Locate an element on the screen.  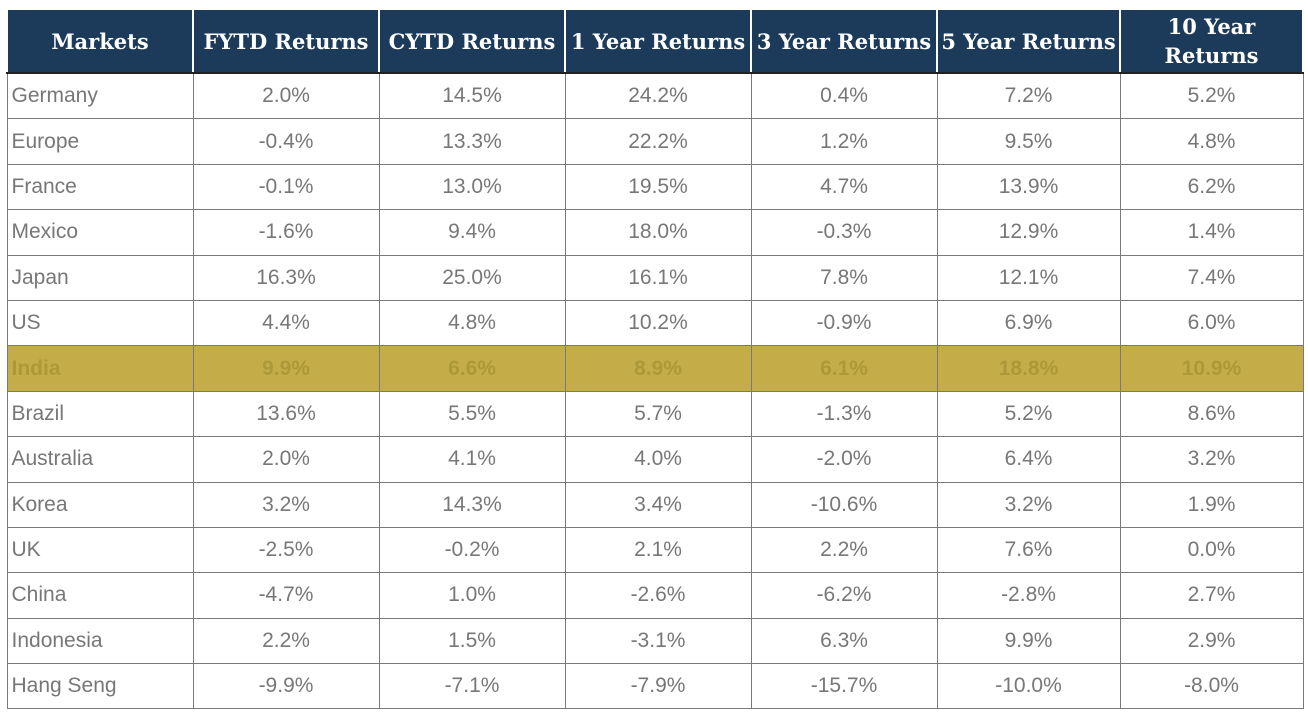
return-value-cell: -7.1% is located at coordinates (472, 686).